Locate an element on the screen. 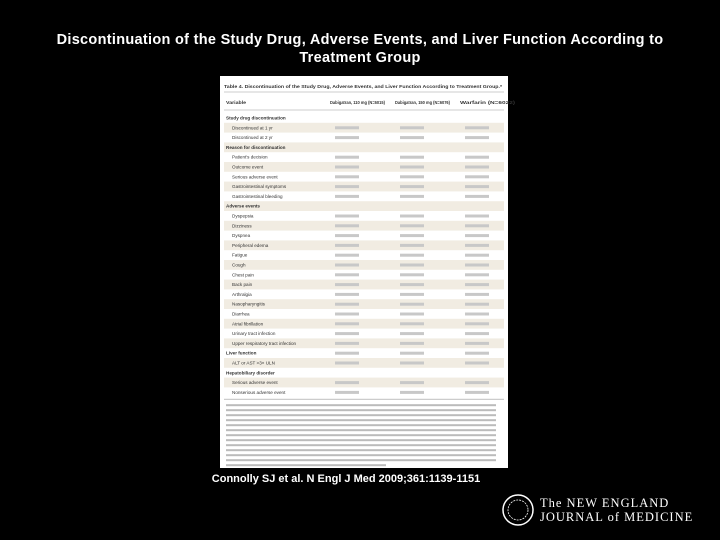 Image resolution: width=720 pixels, height=540 pixels. row-label: Nasopharyngitis is located at coordinates (249, 304).